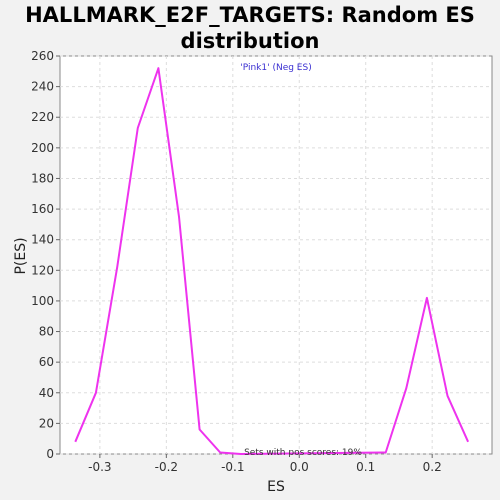  Describe the element at coordinates (276, 487) in the screenshot. I see `x-axis-label: ES` at that location.